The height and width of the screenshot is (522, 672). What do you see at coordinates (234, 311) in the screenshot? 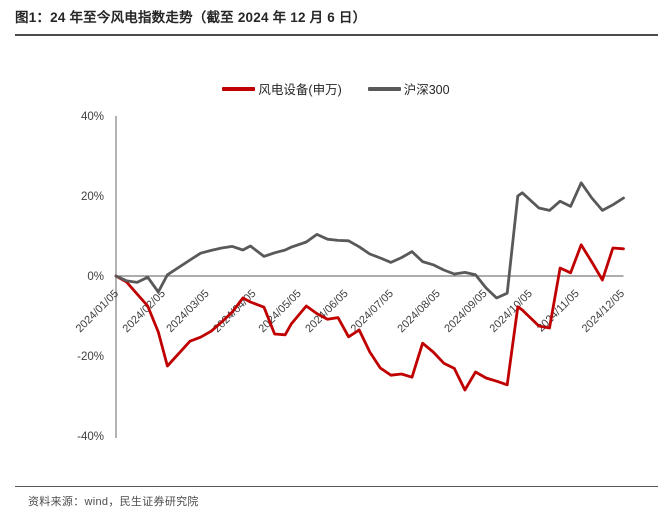
I see `x-tick-label: 2024/04/05` at bounding box center [234, 311].